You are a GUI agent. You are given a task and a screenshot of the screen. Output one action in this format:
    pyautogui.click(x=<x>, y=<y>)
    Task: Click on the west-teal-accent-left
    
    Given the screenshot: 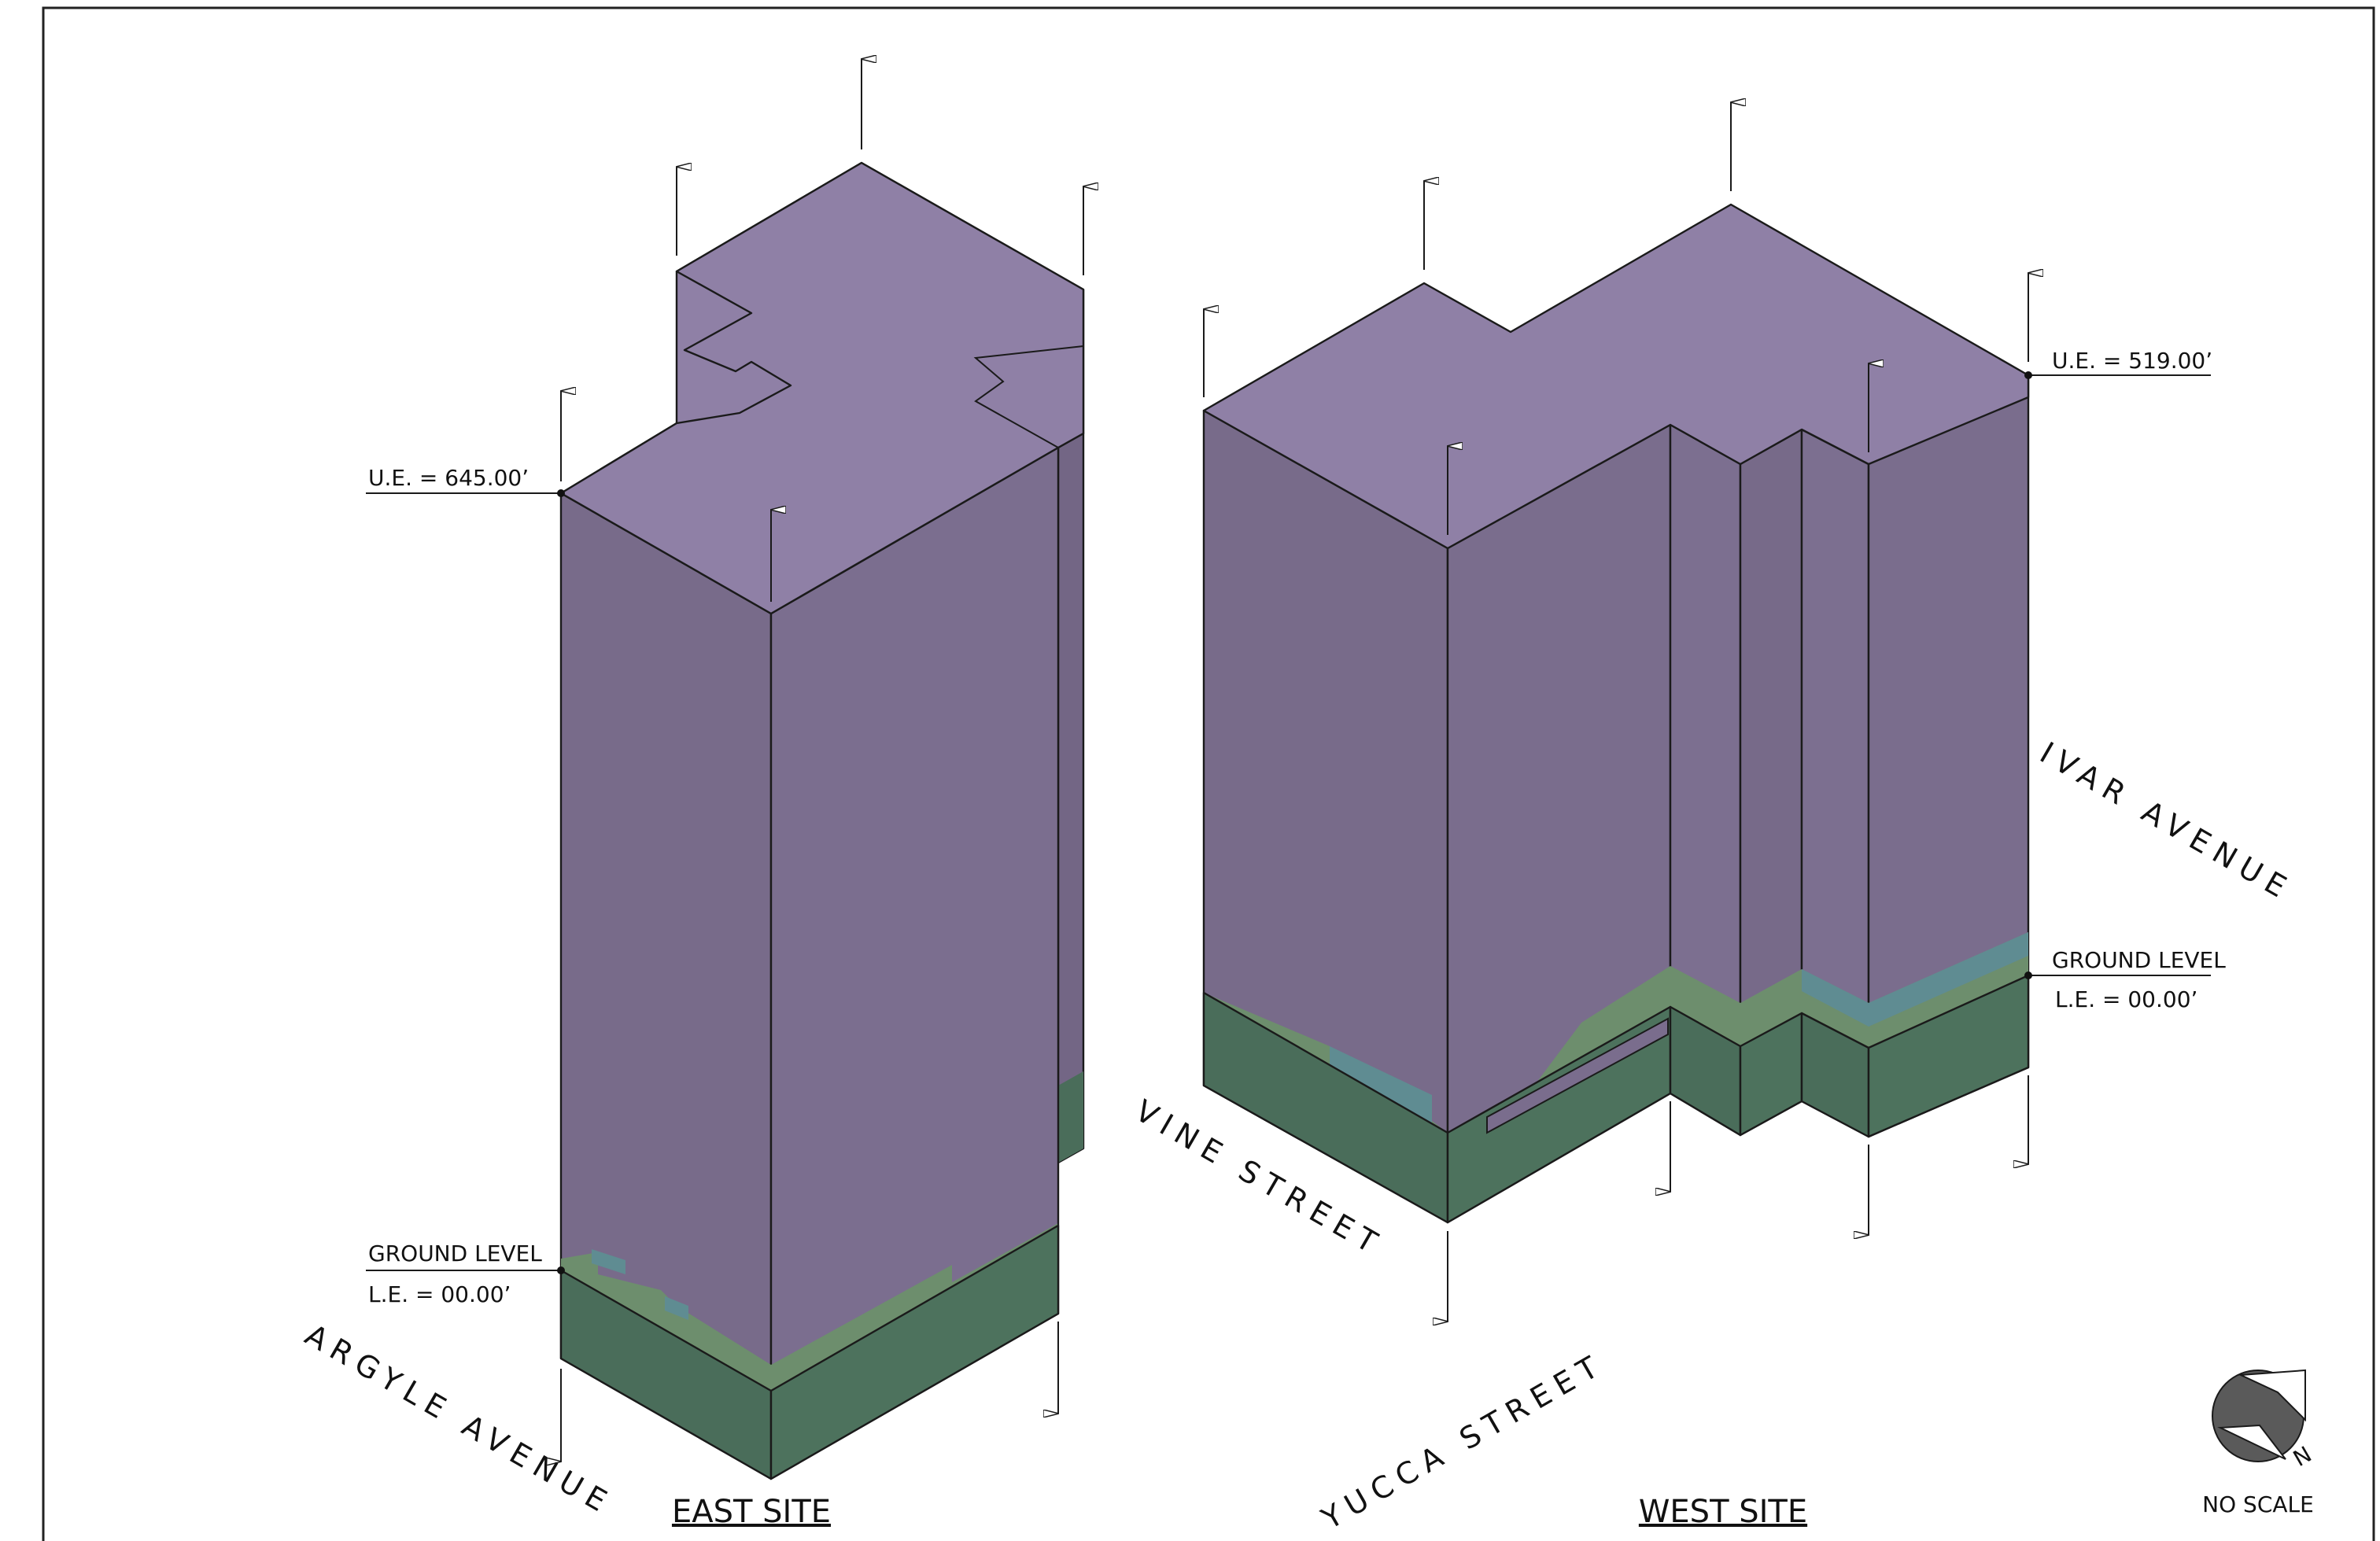 What is the action you would take?
    pyautogui.click(x=1381, y=1085)
    